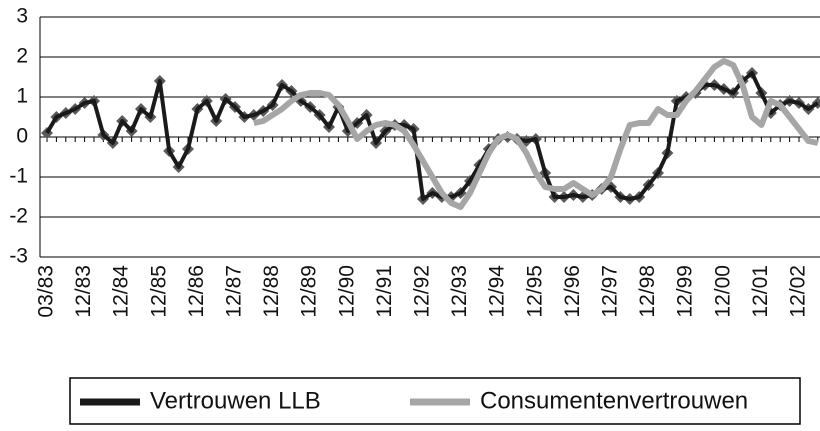  What do you see at coordinates (610, 291) in the screenshot?
I see `x-tick-label: 12/97` at bounding box center [610, 291].